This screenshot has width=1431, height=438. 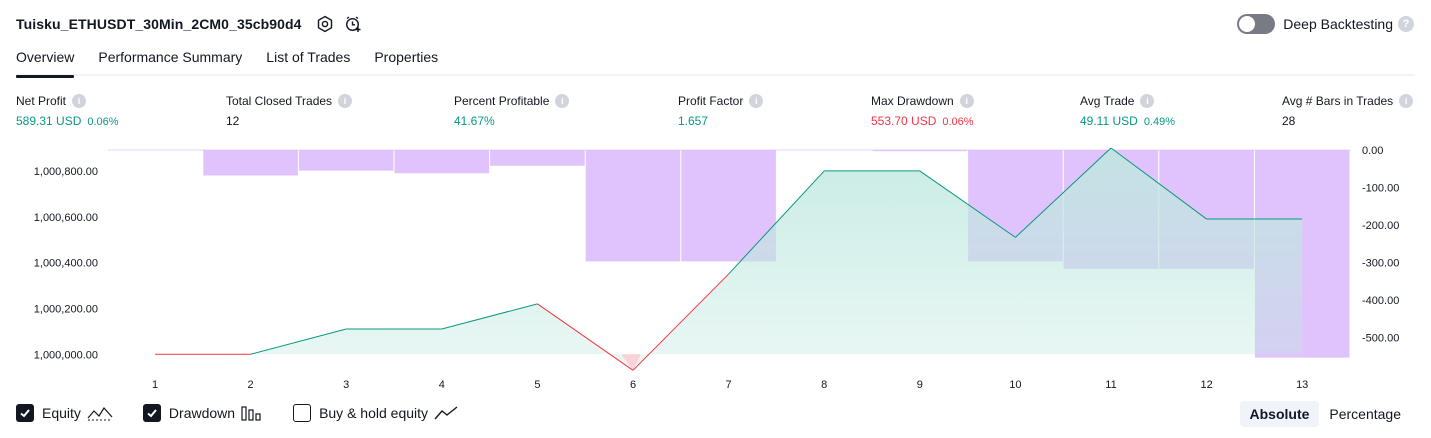 I want to click on toggle-knob, so click(x=1247, y=24).